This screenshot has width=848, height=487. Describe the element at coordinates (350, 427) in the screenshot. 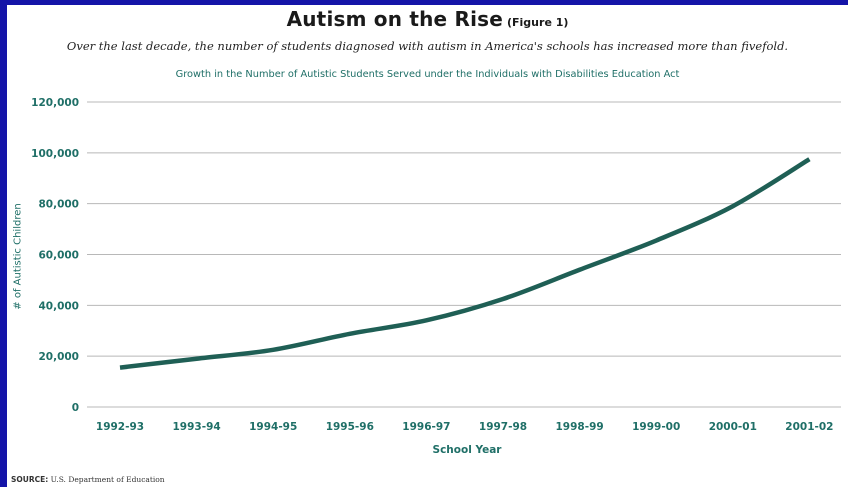

I see `x-tick-label: 1995-96` at that location.